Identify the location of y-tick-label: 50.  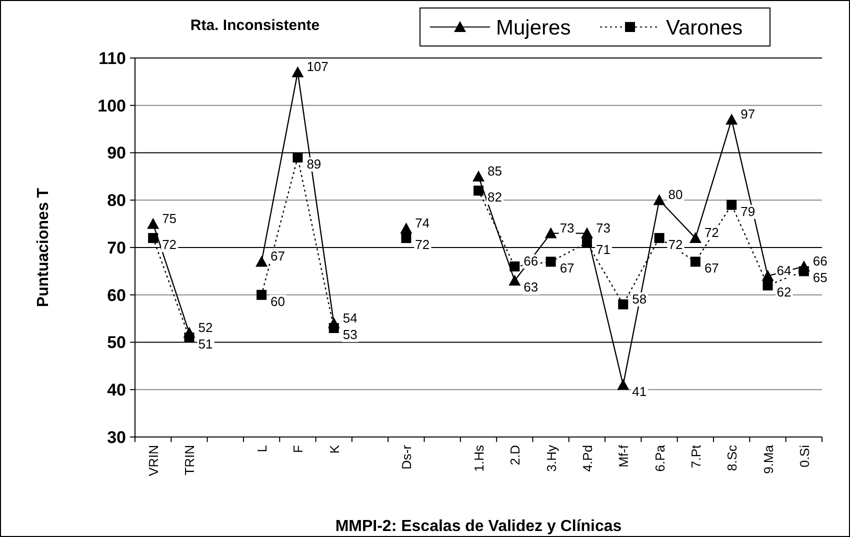
(116, 342).